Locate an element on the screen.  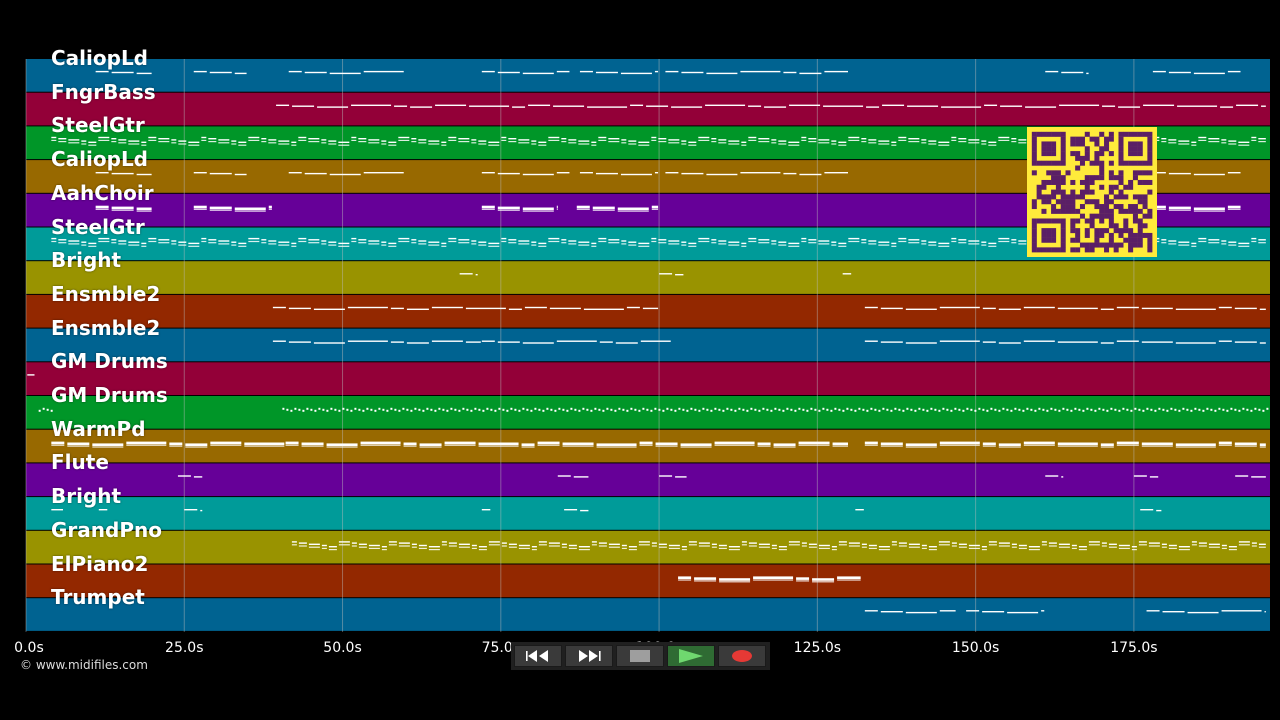
play-button is located at coordinates (691, 656).